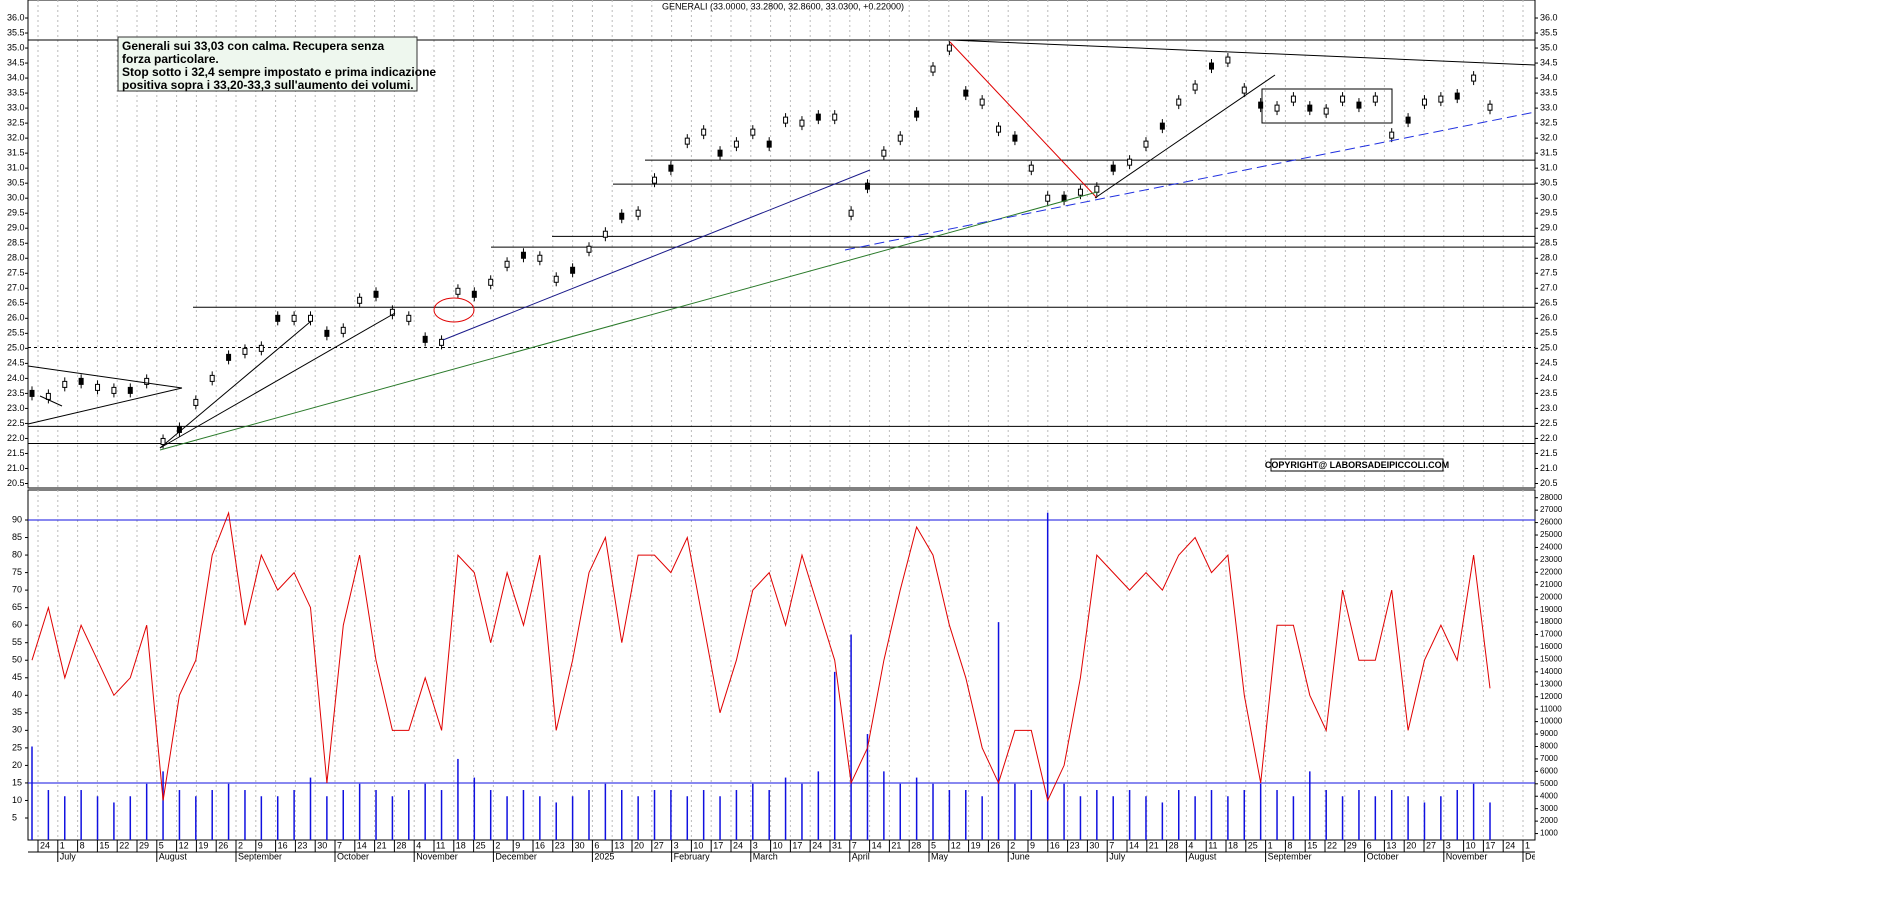 This screenshot has width=1890, height=902. I want to click on y-tick-label: 29.0, so click(1549, 228).